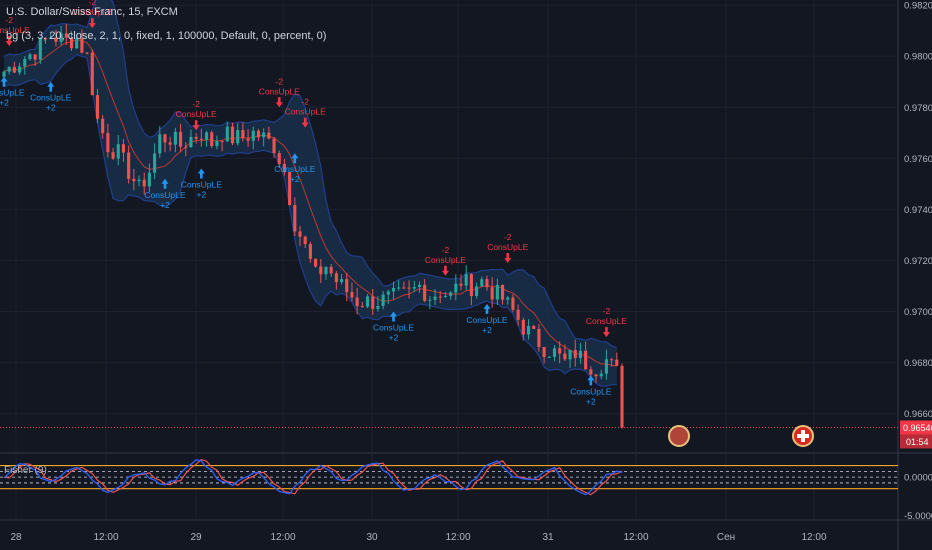 The height and width of the screenshot is (550, 932). I want to click on us-flag-icon, so click(679, 436).